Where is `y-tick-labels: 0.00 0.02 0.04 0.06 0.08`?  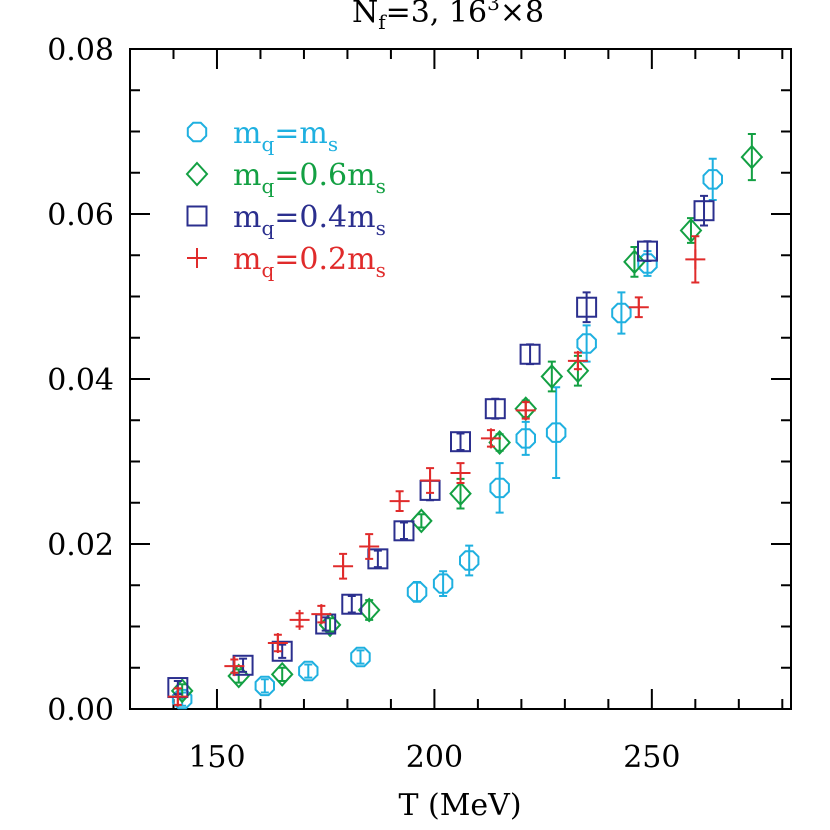
y-tick-labels: 0.00 0.02 0.04 0.06 0.08 is located at coordinates (80, 380).